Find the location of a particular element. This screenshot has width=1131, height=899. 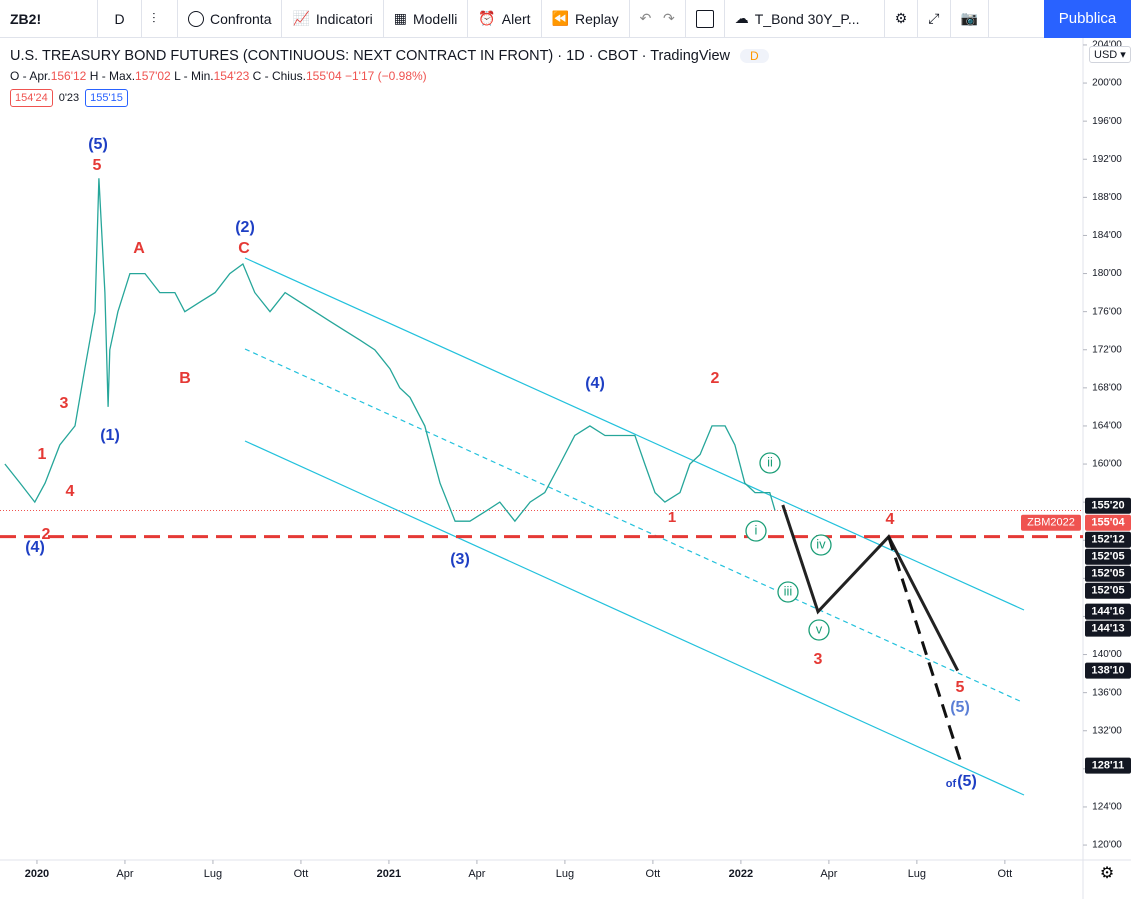

interval-button: D is located at coordinates (120, 19).